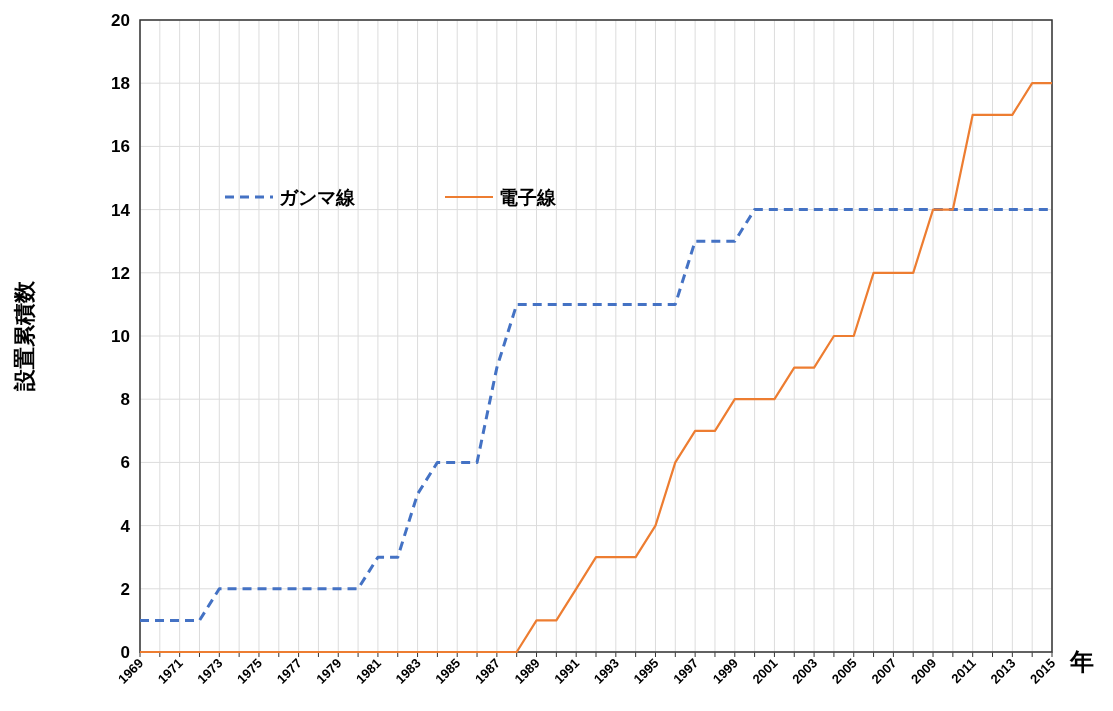  I want to click on legend-label: ガンマ線, so click(317, 197).